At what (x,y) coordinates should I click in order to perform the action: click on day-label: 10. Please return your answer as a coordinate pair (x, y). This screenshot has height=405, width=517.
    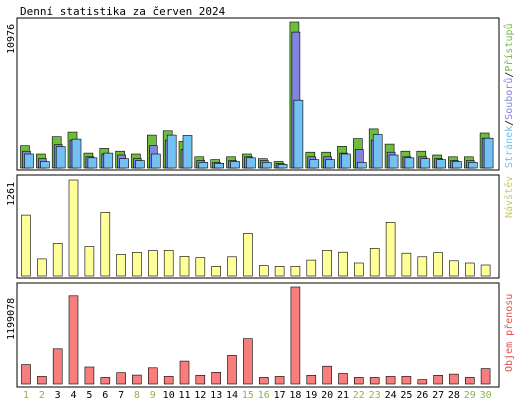
    Looking at the image, I should click on (169, 395).